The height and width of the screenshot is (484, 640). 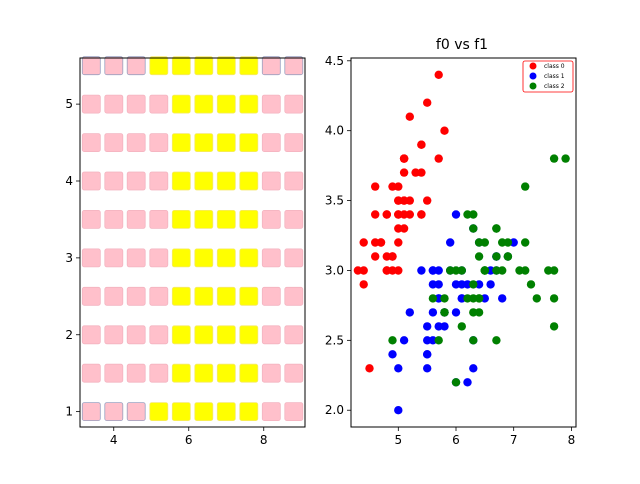 What do you see at coordinates (334, 270) in the screenshot?
I see `y-tick-label: 3.0` at bounding box center [334, 270].